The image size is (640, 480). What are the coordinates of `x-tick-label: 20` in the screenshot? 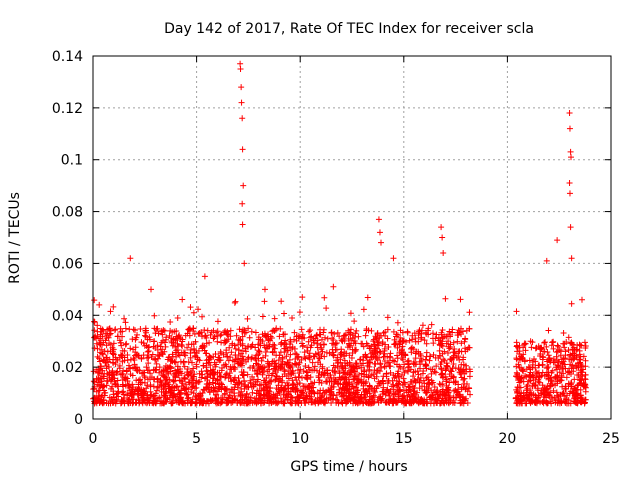 It's located at (507, 439).